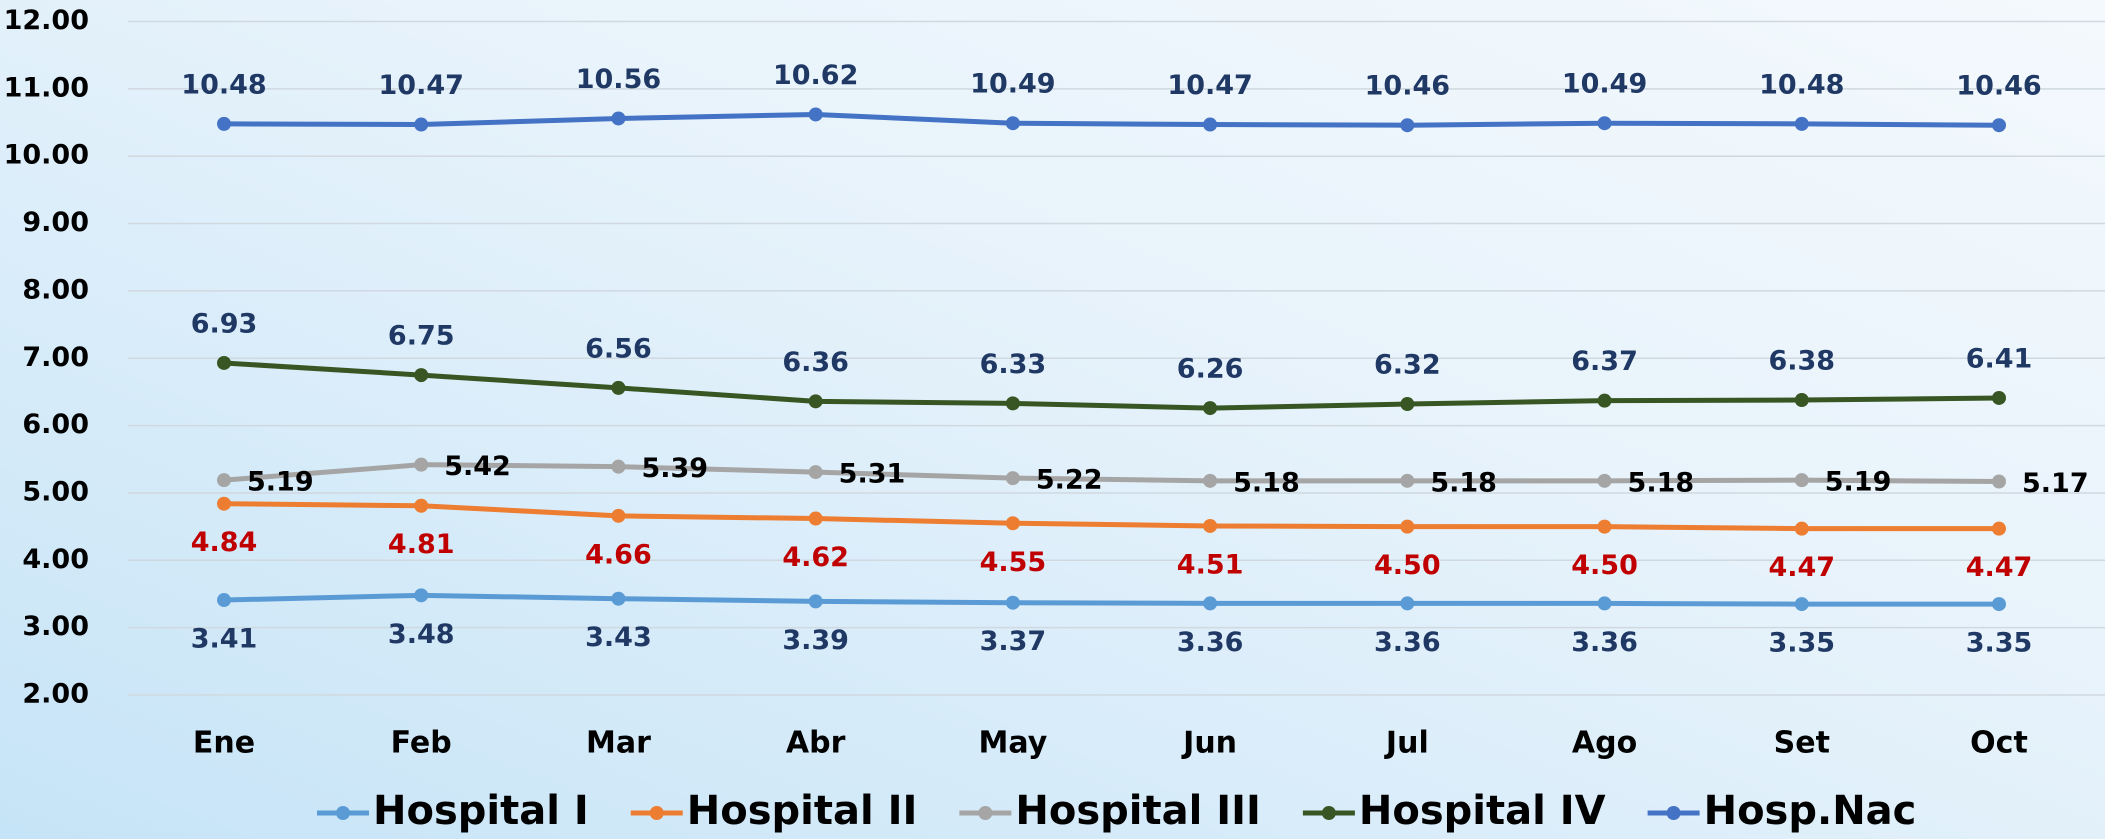 Image resolution: width=2105 pixels, height=839 pixels. I want to click on data-label: 6.38, so click(1801, 361).